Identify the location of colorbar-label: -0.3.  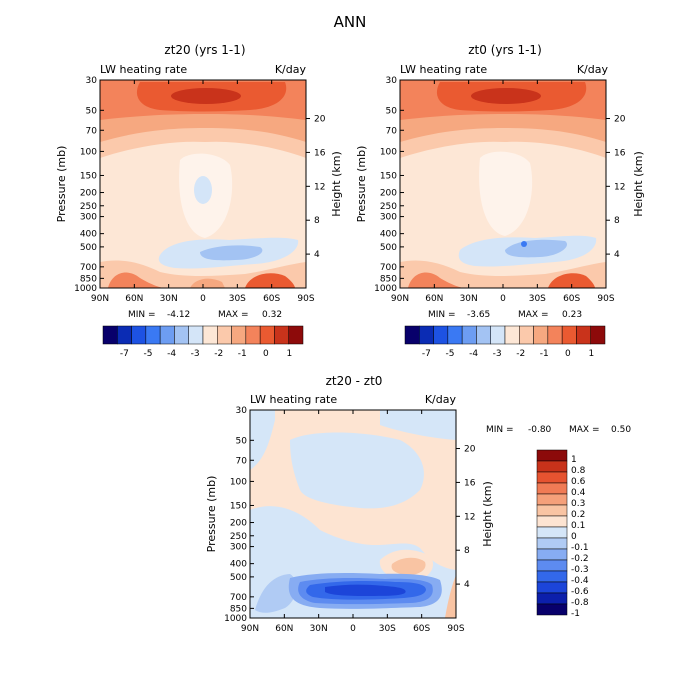
(580, 570).